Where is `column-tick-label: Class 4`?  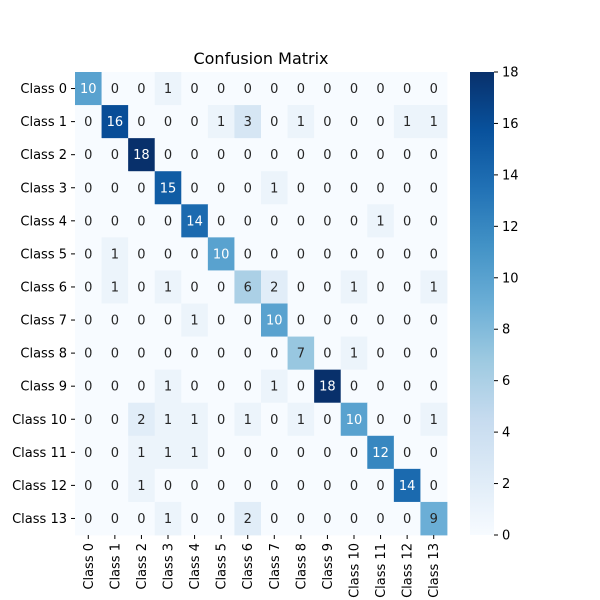 column-tick-label: Class 4 is located at coordinates (195, 566).